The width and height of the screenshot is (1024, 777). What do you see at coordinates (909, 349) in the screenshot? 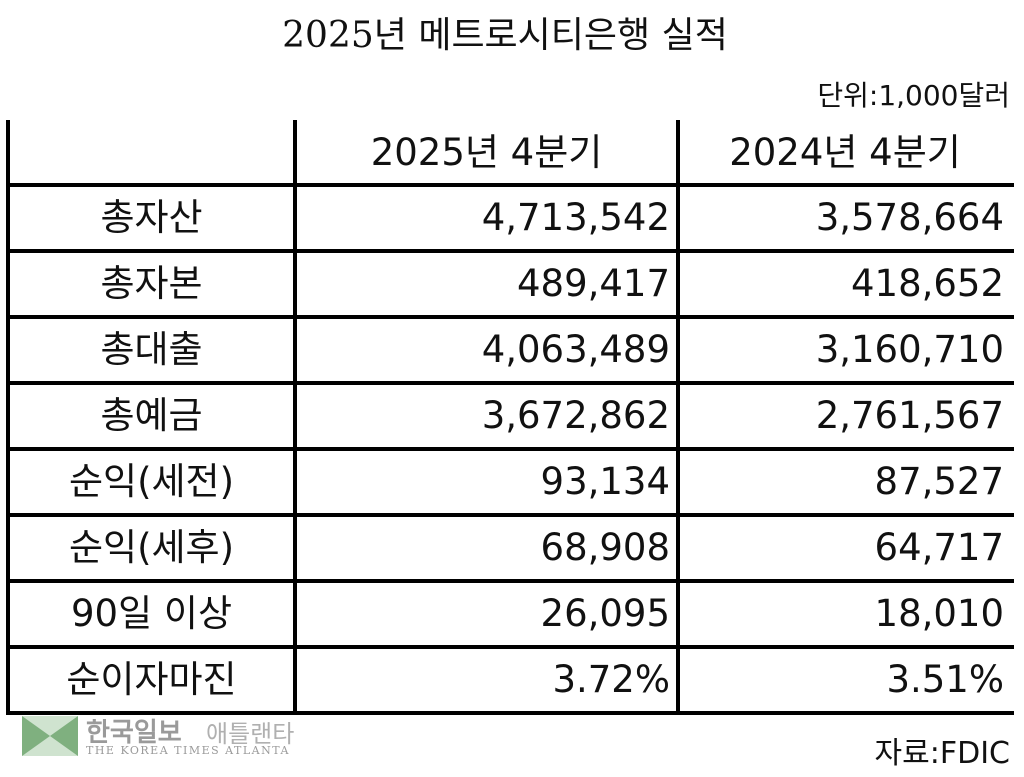
I see `value-cell: 3,160,710` at bounding box center [909, 349].